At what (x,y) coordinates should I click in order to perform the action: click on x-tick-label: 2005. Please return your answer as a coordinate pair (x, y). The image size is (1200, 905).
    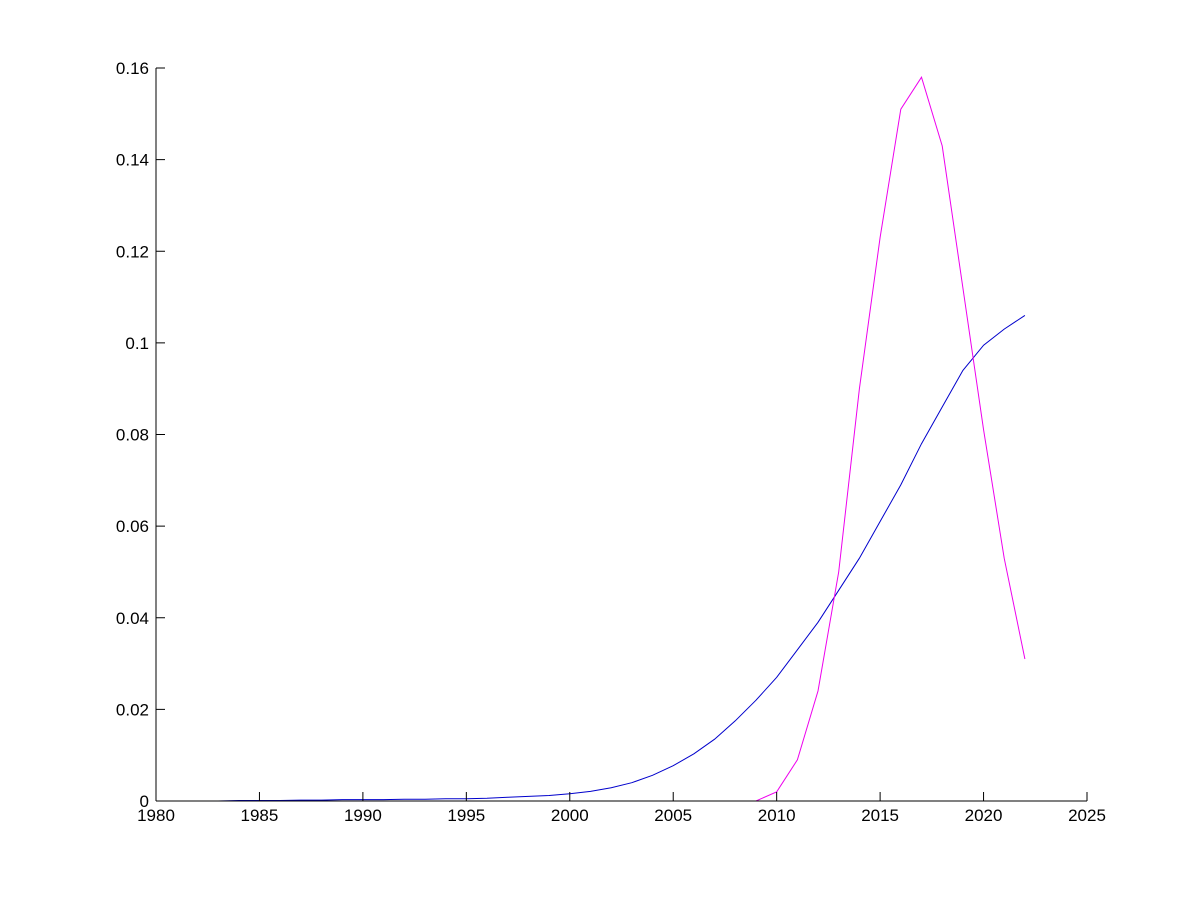
    Looking at the image, I should click on (673, 815).